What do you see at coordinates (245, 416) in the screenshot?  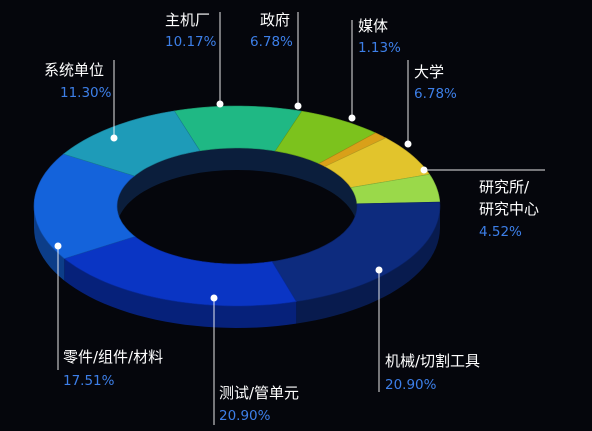 I see `slice-percent-测试: 20.90%` at bounding box center [245, 416].